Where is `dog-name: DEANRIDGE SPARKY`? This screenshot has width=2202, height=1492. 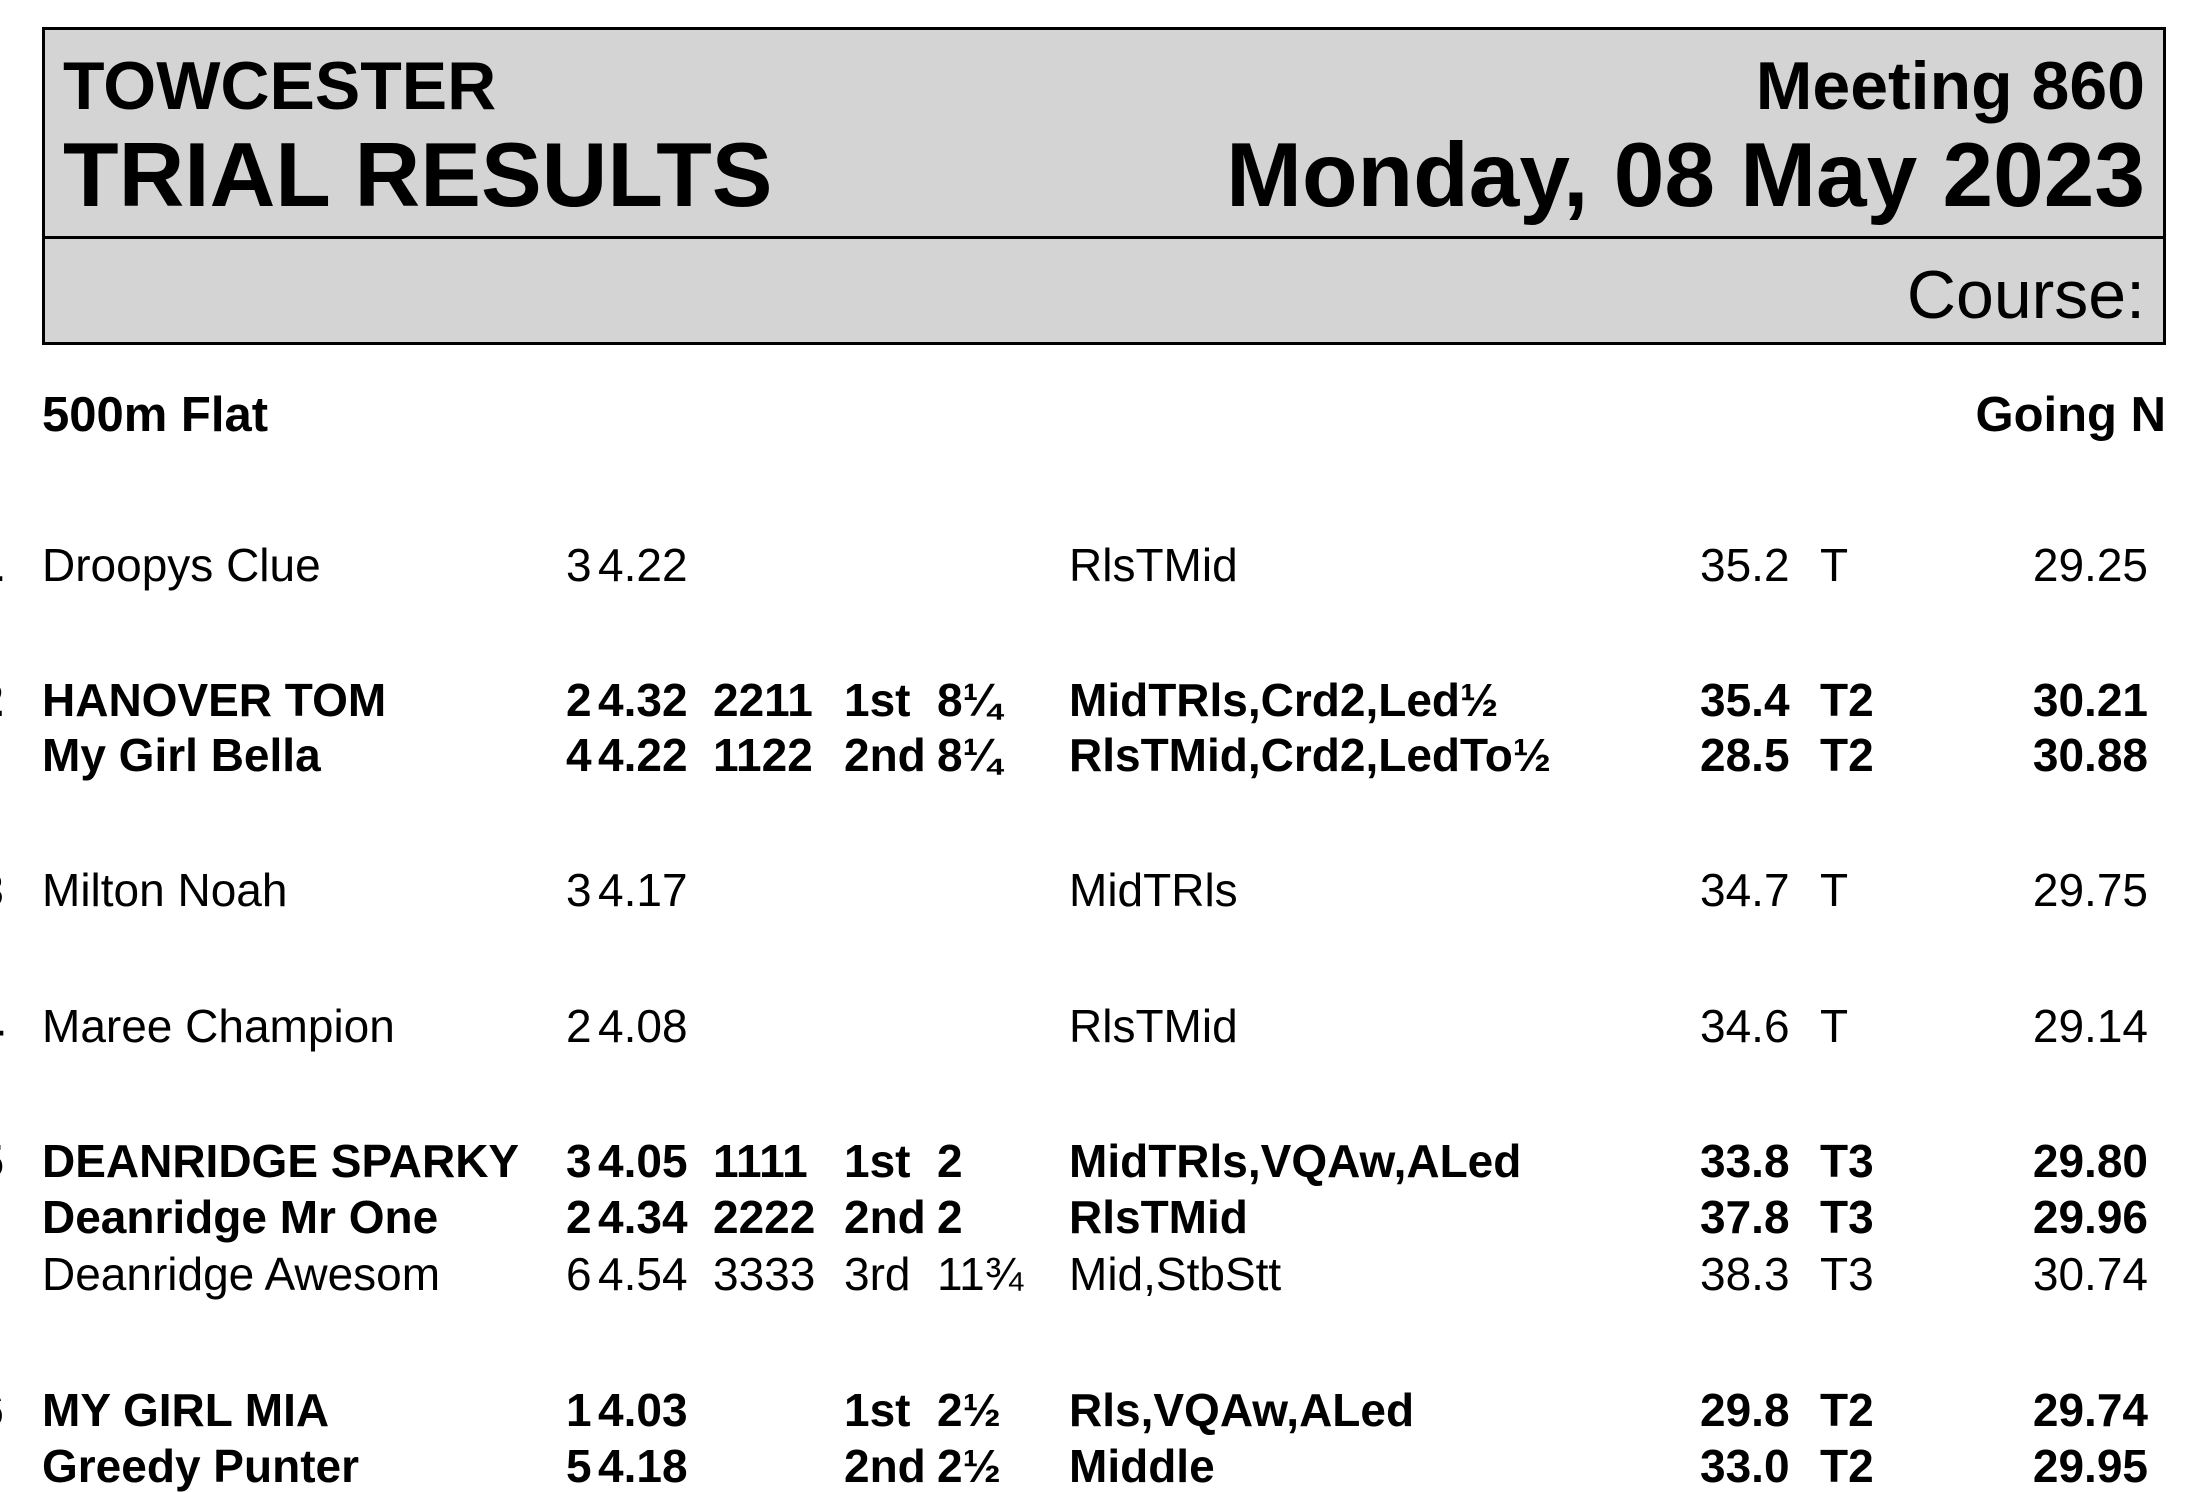
dog-name: DEANRIDGE SPARKY is located at coordinates (281, 1161).